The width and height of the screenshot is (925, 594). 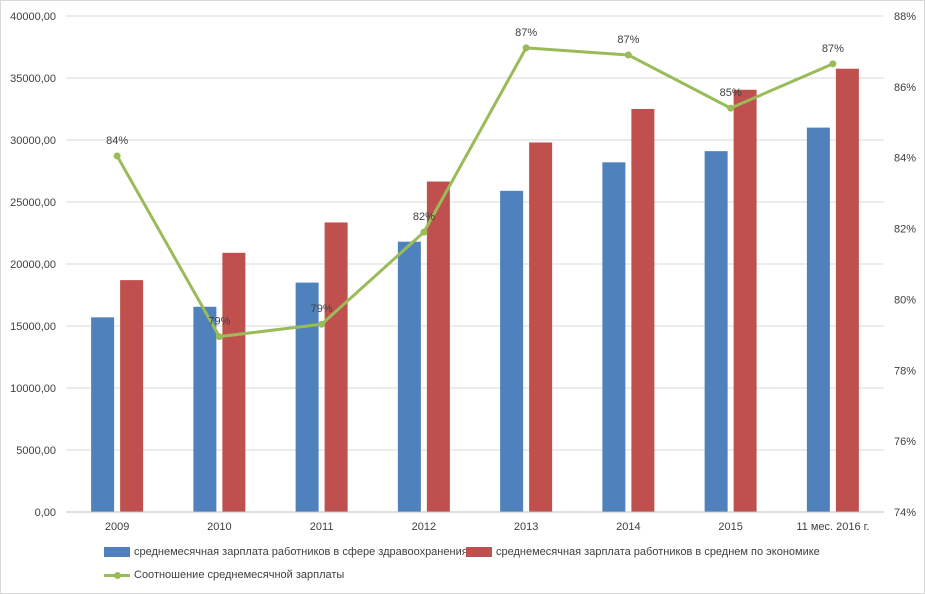 What do you see at coordinates (33, 79) in the screenshot?
I see `left-axis-tick-label: 35000,00` at bounding box center [33, 79].